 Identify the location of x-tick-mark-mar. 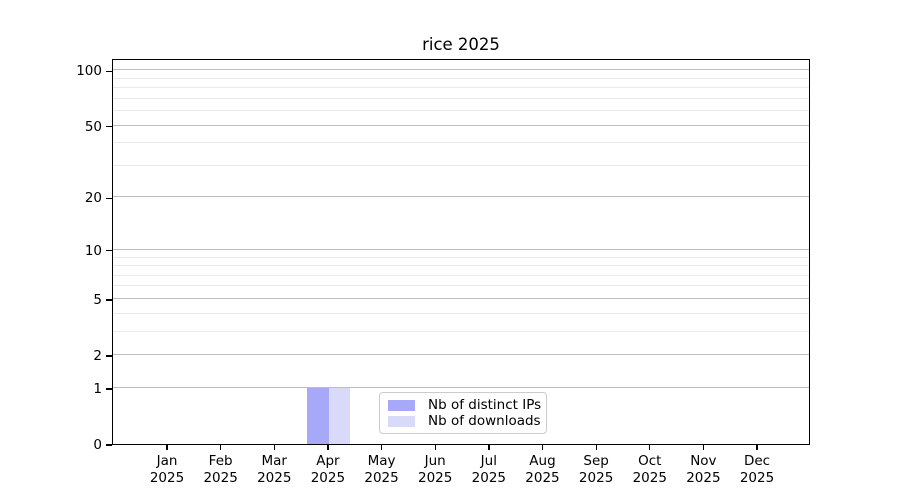
(274, 447).